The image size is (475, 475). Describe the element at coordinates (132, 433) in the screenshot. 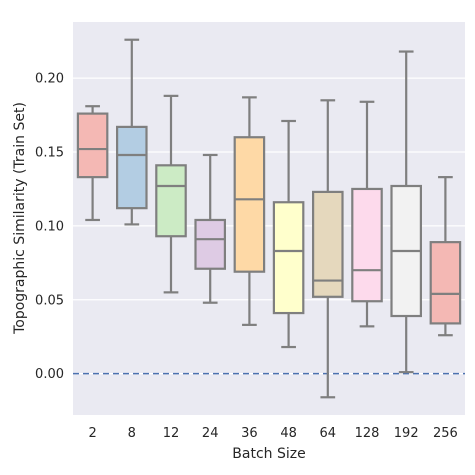

I see `x-tick-label: 8` at that location.